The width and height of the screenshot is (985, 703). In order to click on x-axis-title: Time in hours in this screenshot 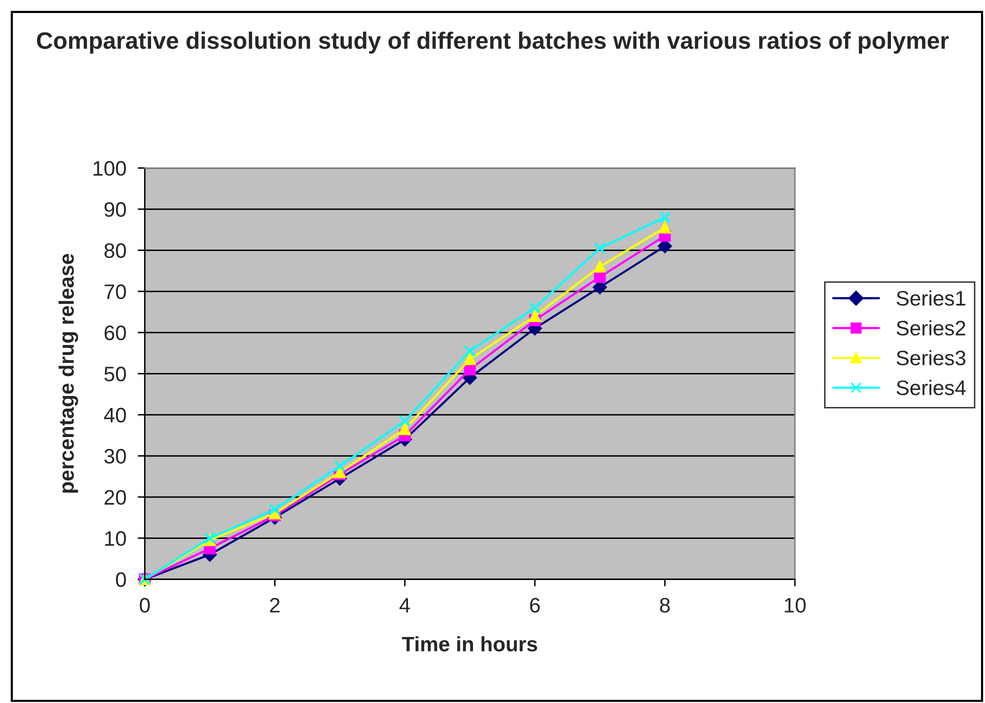, I will do `click(470, 644)`.